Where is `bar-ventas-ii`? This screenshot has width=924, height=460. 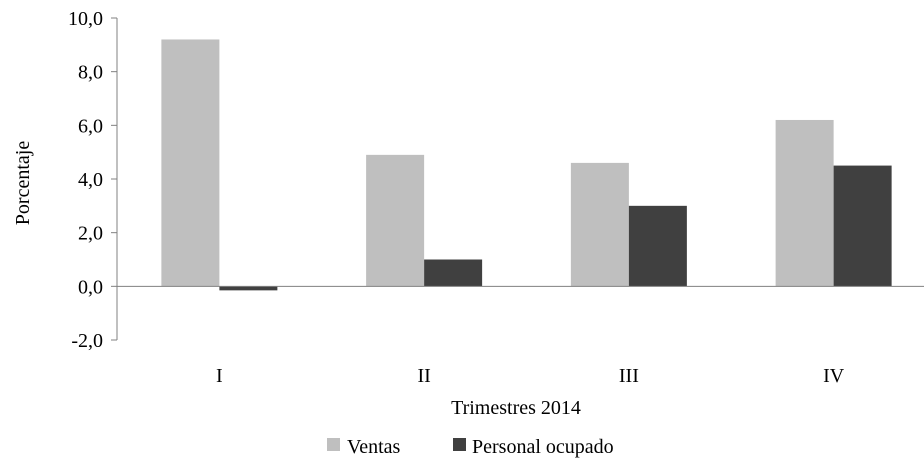 bar-ventas-ii is located at coordinates (395, 220).